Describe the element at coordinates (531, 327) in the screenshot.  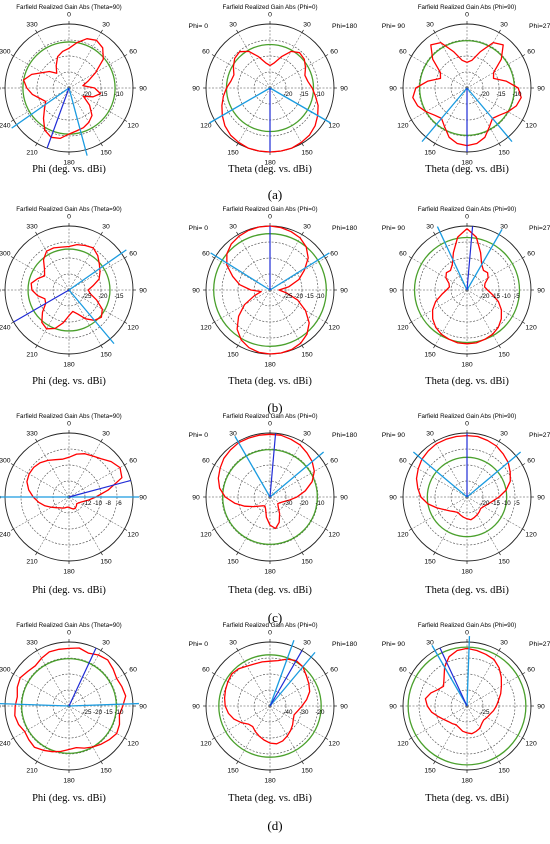
I see `chart-b-3-angle-label: 120` at that location.